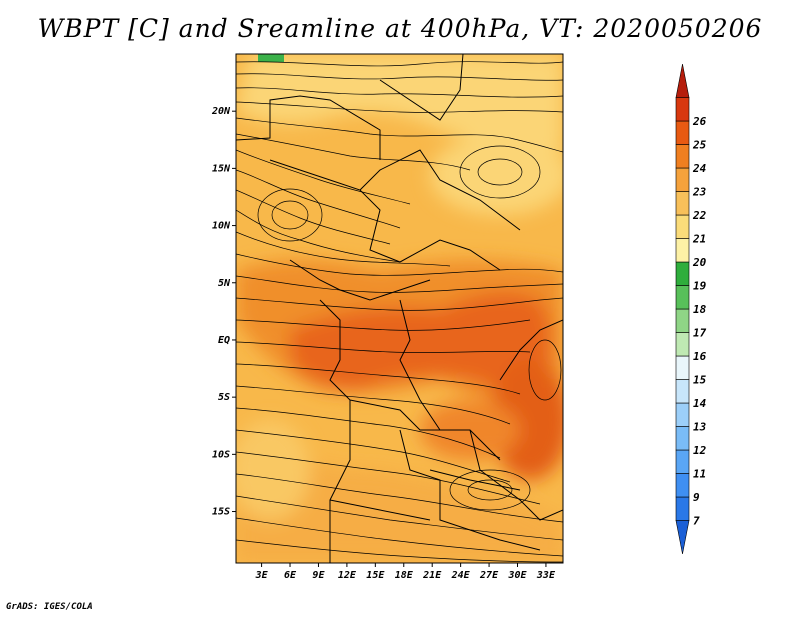 The height and width of the screenshot is (618, 800). Describe the element at coordinates (489, 575) in the screenshot. I see `x-tick-label: 27E` at that location.